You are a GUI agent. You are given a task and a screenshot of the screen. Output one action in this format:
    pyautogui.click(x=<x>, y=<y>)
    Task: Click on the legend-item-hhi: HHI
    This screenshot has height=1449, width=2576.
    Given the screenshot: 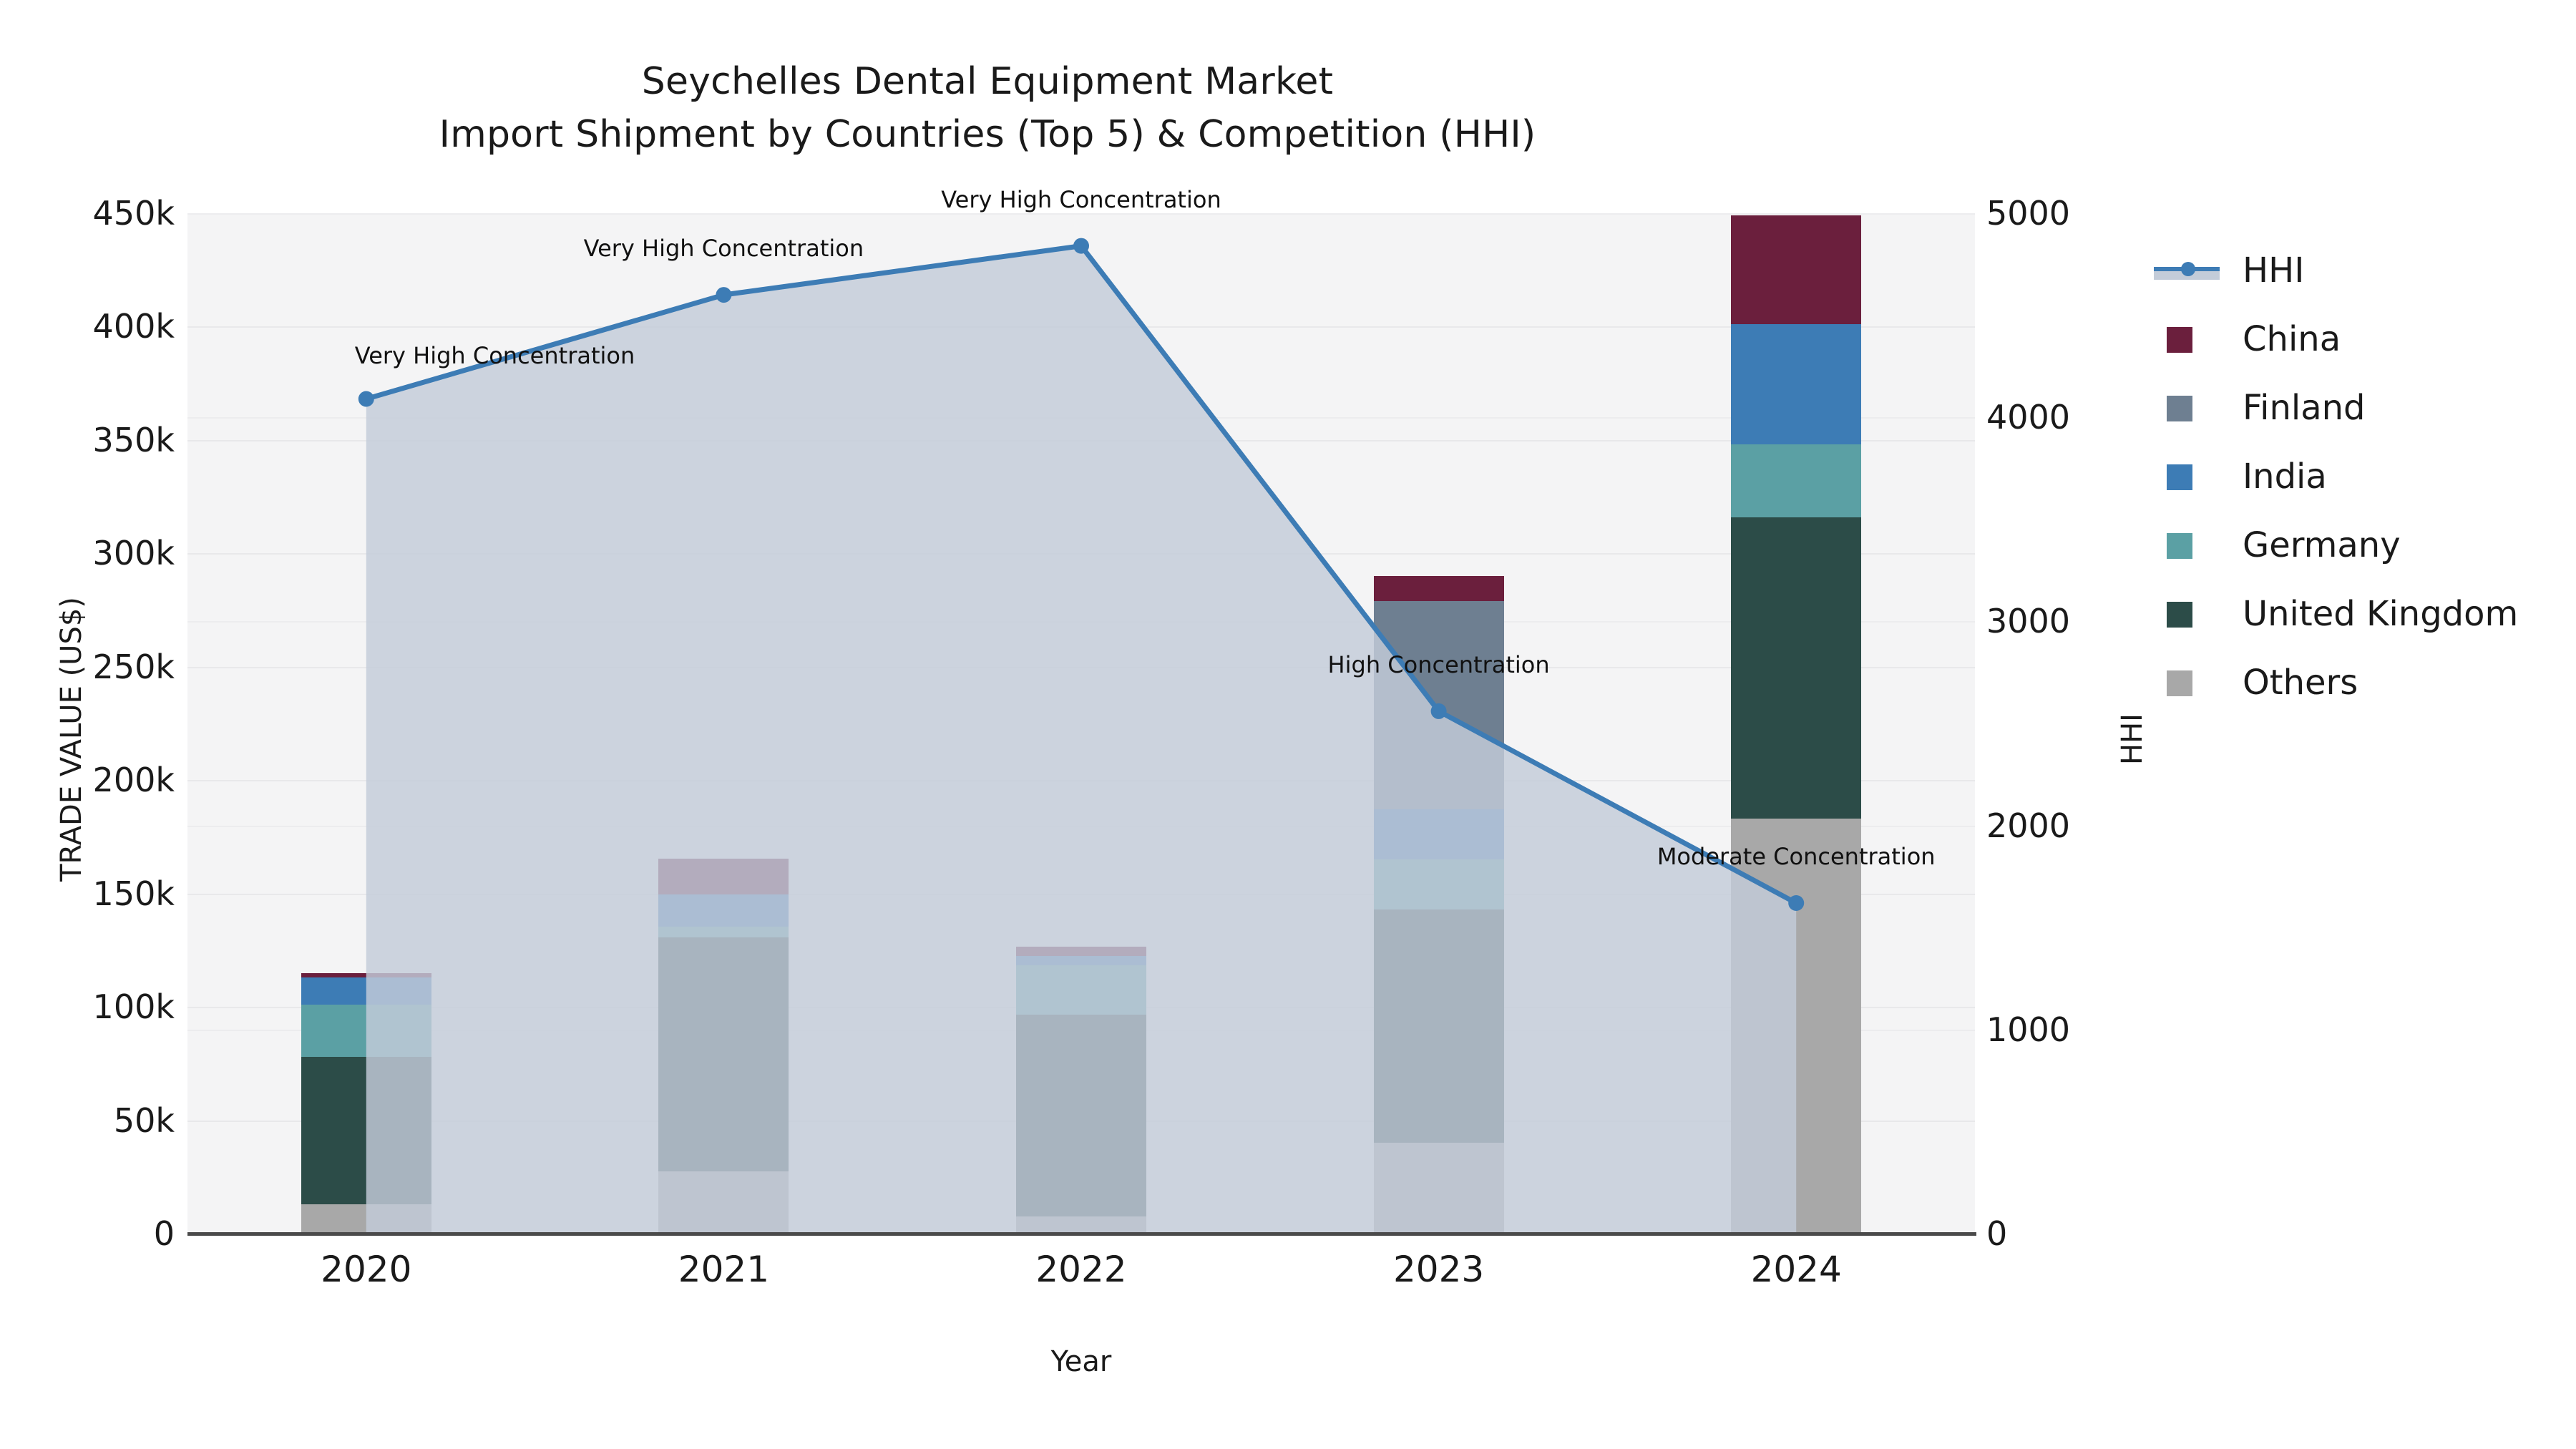 What is the action you would take?
    pyautogui.click(x=2361, y=270)
    